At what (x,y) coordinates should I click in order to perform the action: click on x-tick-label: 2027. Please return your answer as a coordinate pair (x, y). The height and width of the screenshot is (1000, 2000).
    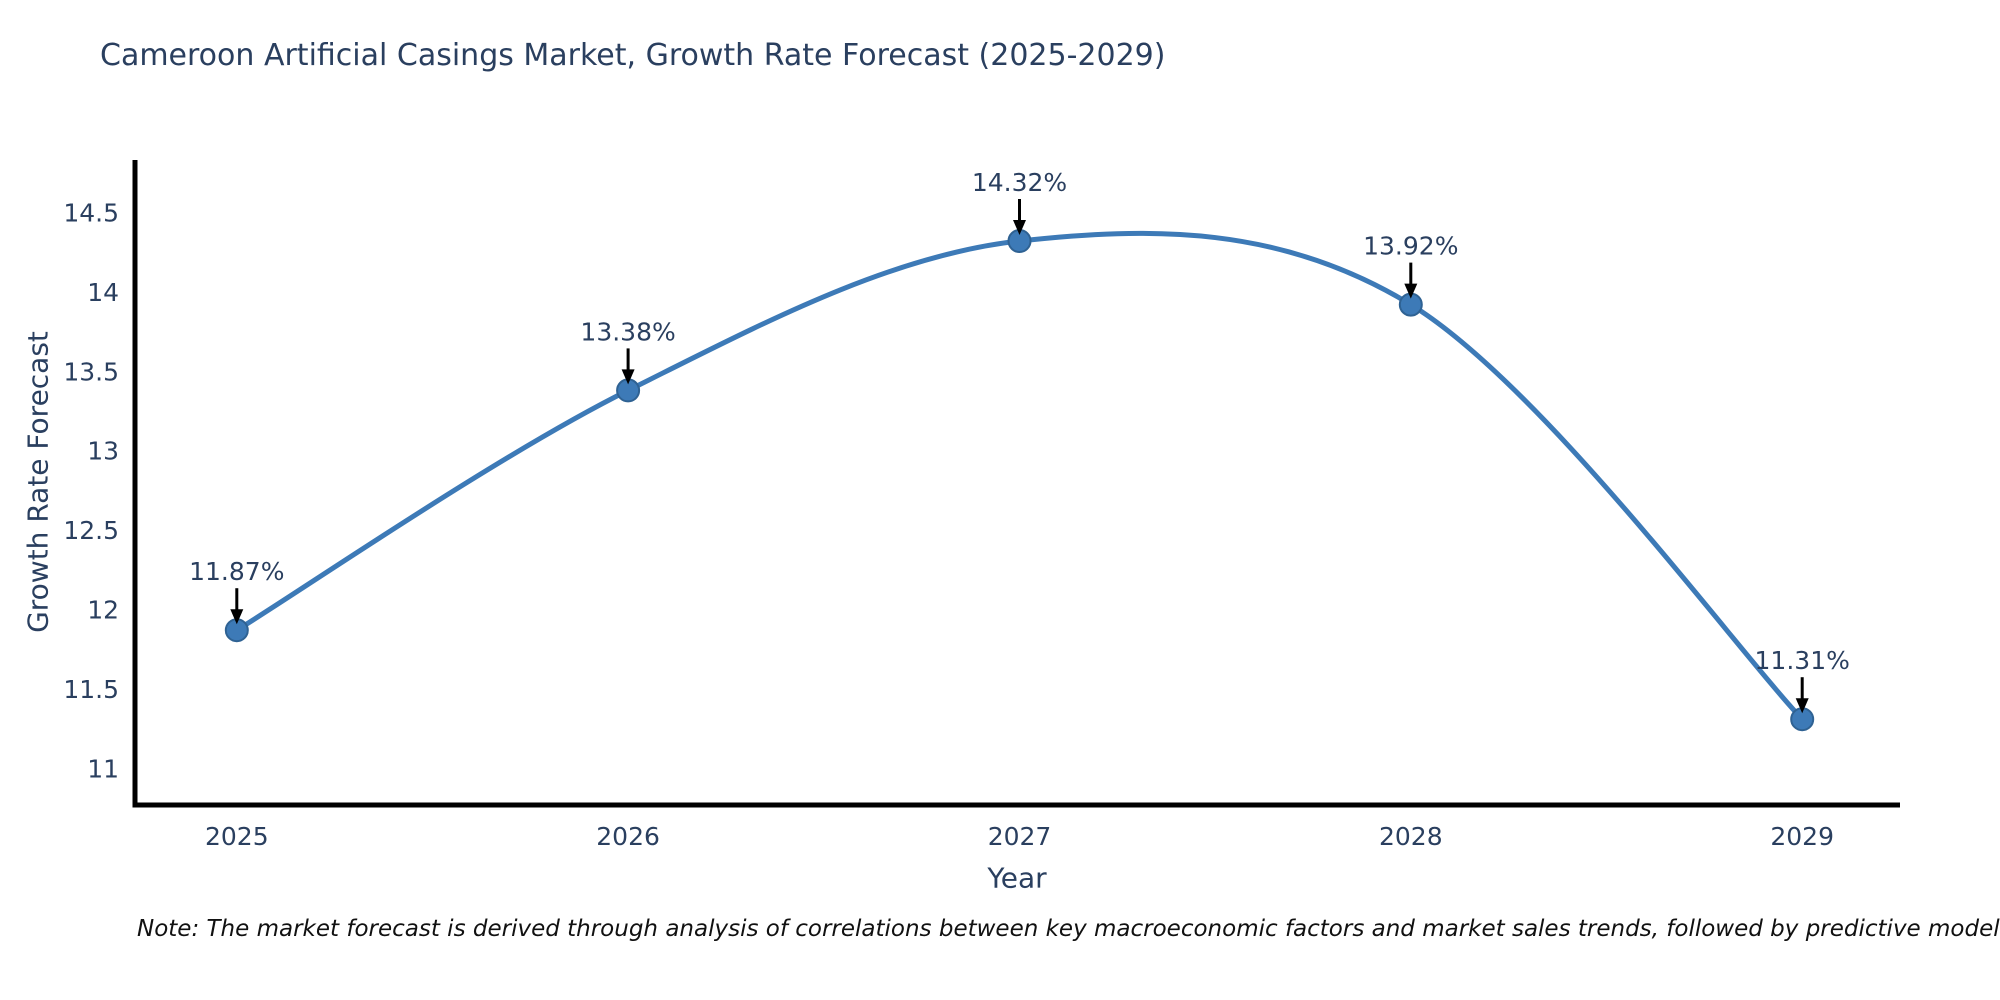
    Looking at the image, I should click on (1020, 836).